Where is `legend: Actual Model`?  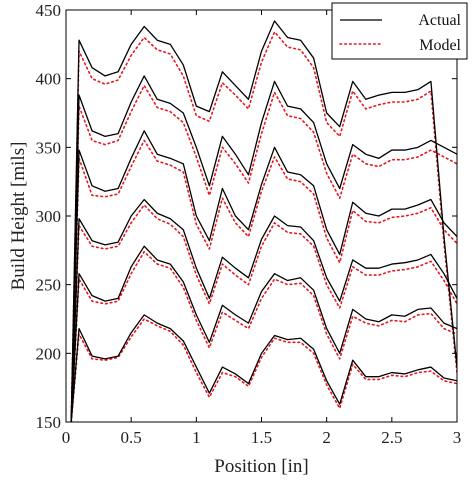
legend: Actual Model is located at coordinates (399, 31).